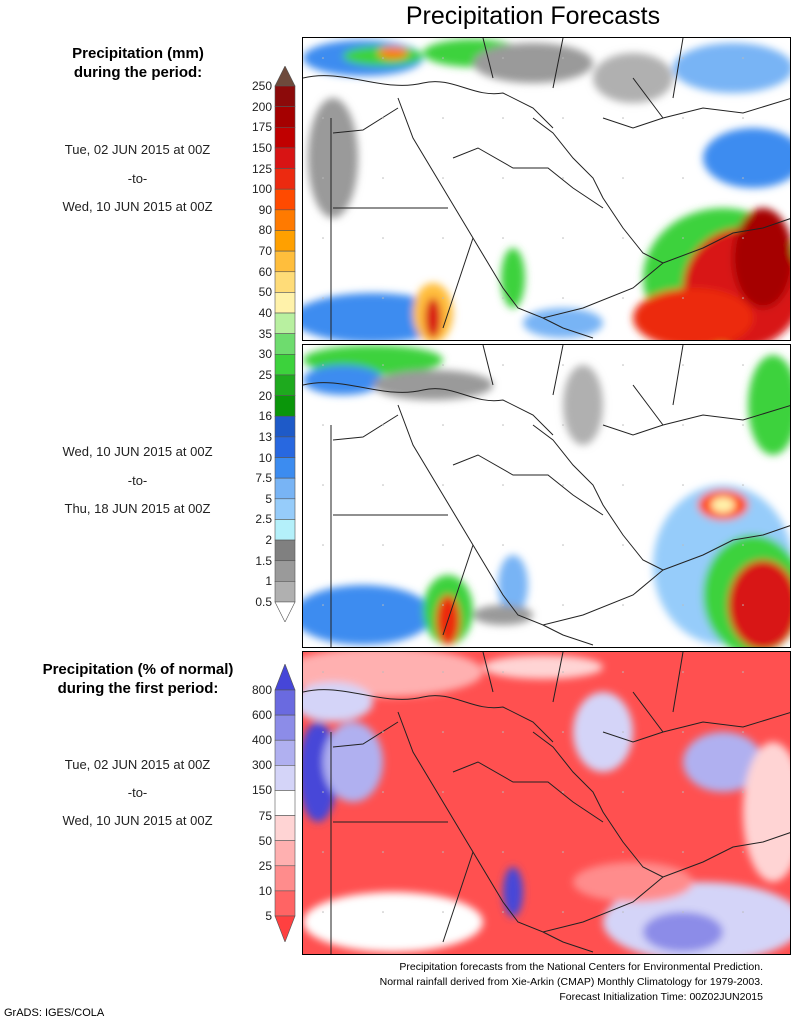 This screenshot has height=1024, width=791. What do you see at coordinates (268, 581) in the screenshot?
I see `colorbar-tick-label: 1` at bounding box center [268, 581].